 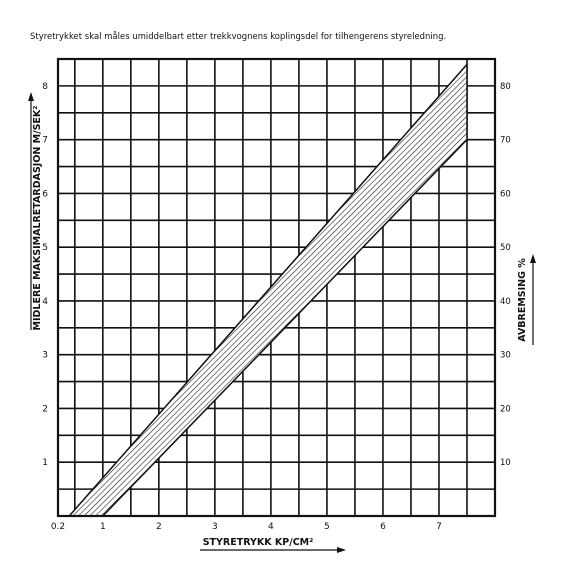 I want to click on x-tick-label: 1, so click(x=103, y=527).